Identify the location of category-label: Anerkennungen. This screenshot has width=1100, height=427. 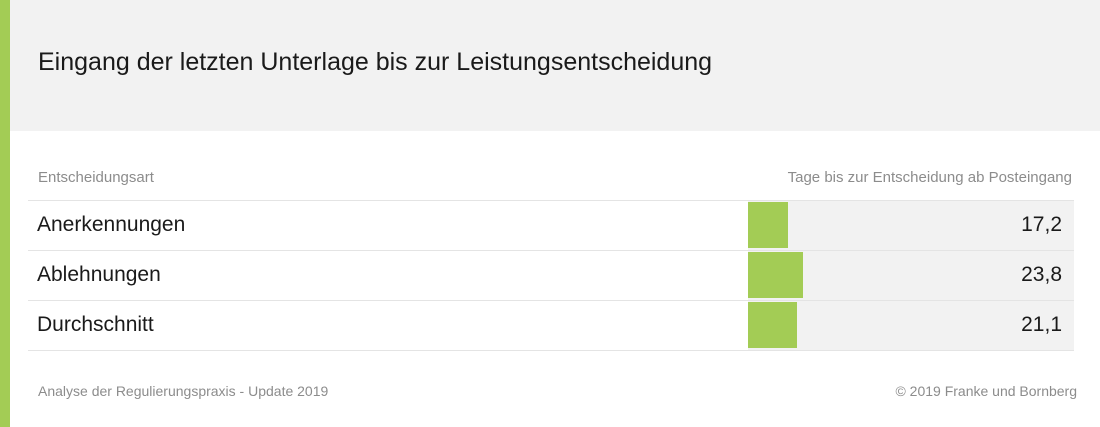
(111, 224).